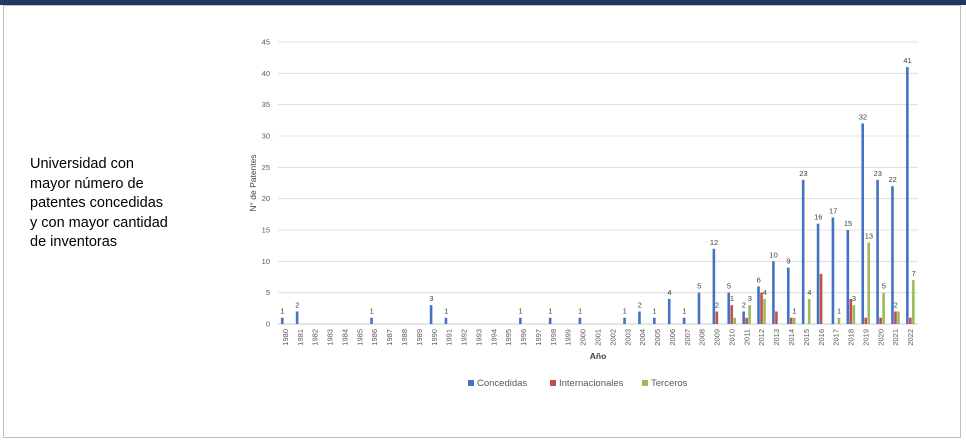  I want to click on x-tick-label: 1999, so click(568, 337).